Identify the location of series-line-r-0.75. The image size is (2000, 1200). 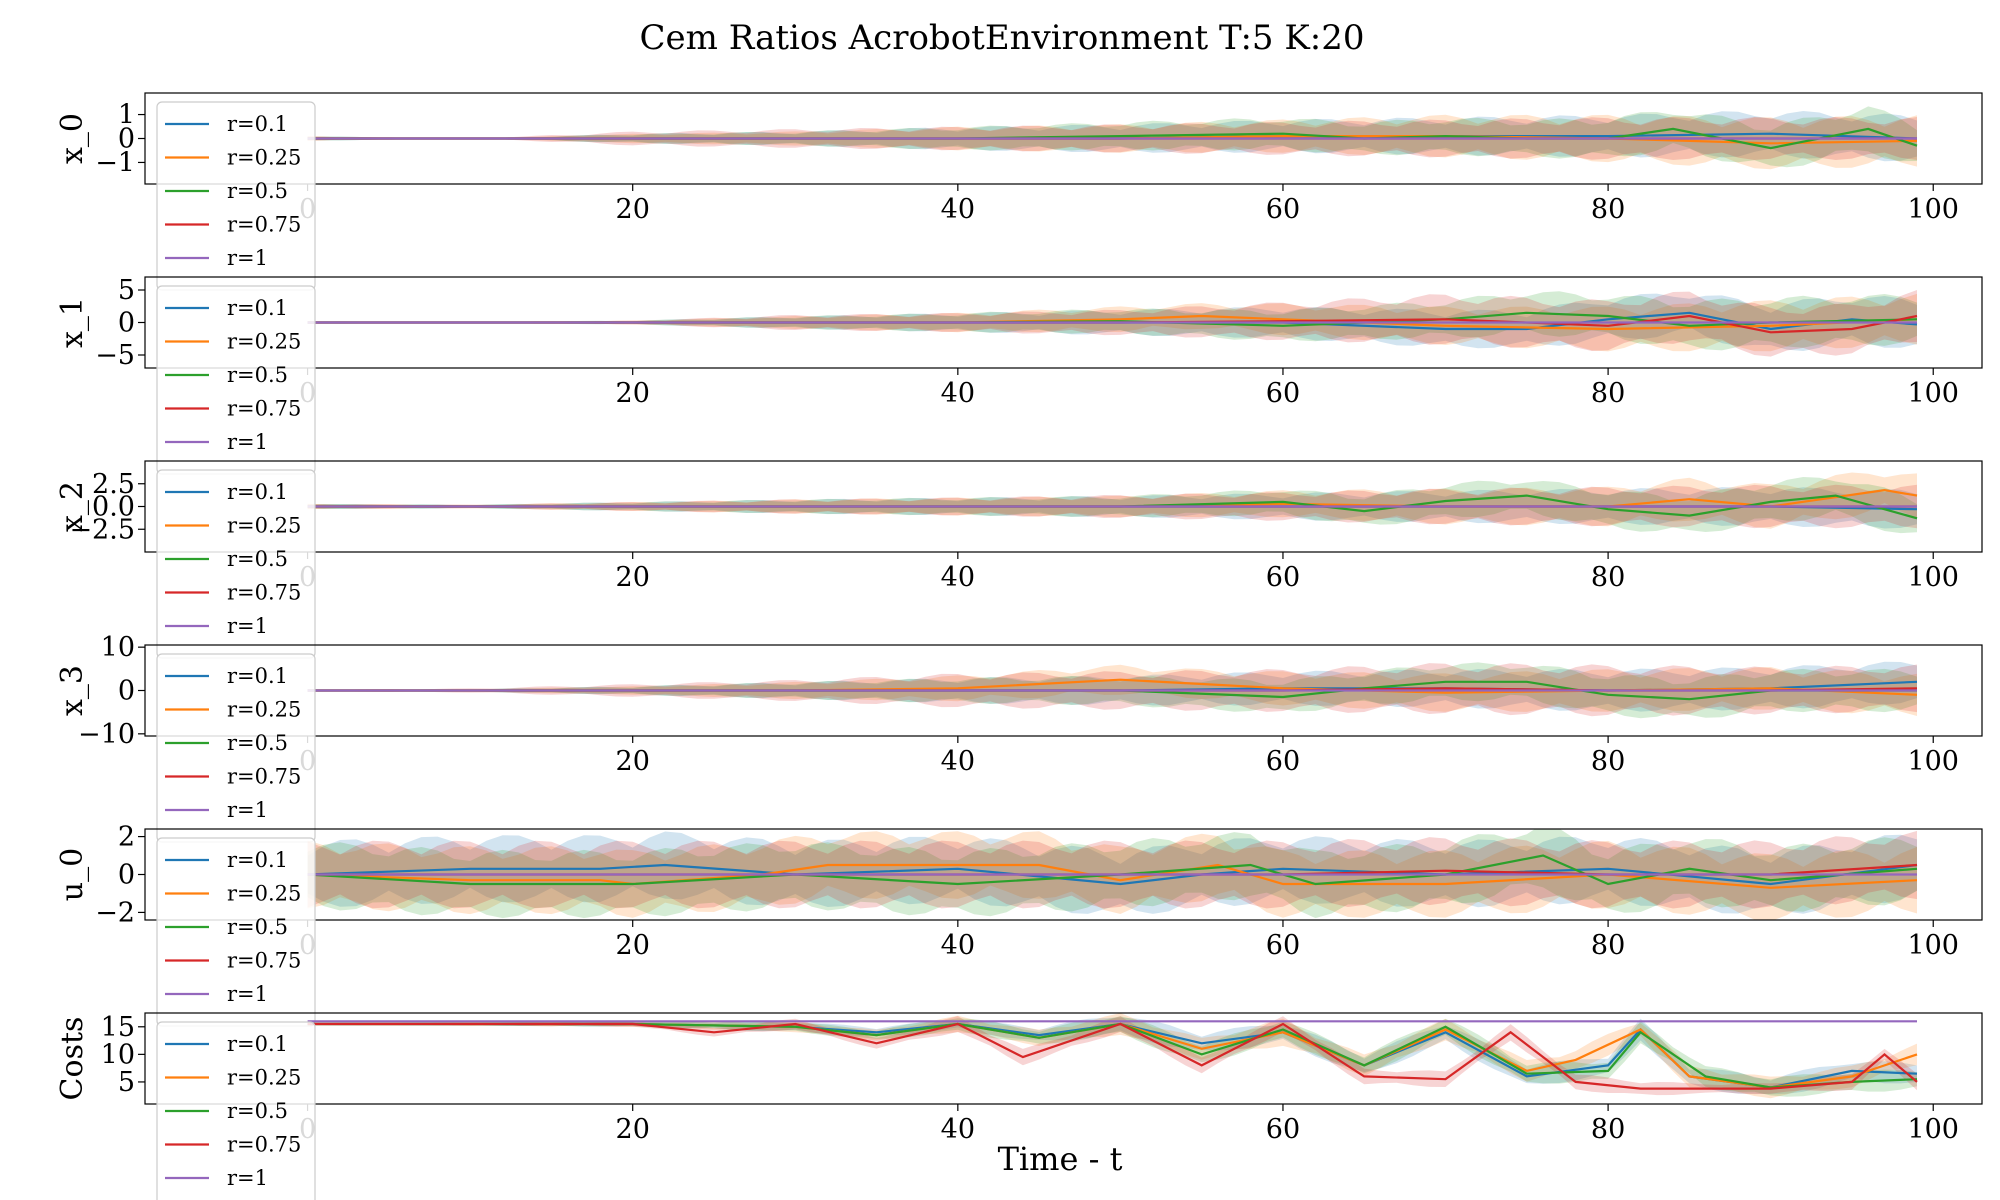
(1112, 1056).